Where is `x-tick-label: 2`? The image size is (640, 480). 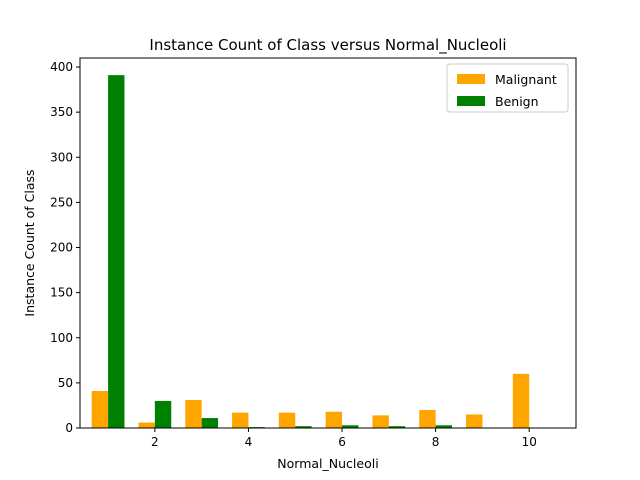
x-tick-label: 2 is located at coordinates (155, 442).